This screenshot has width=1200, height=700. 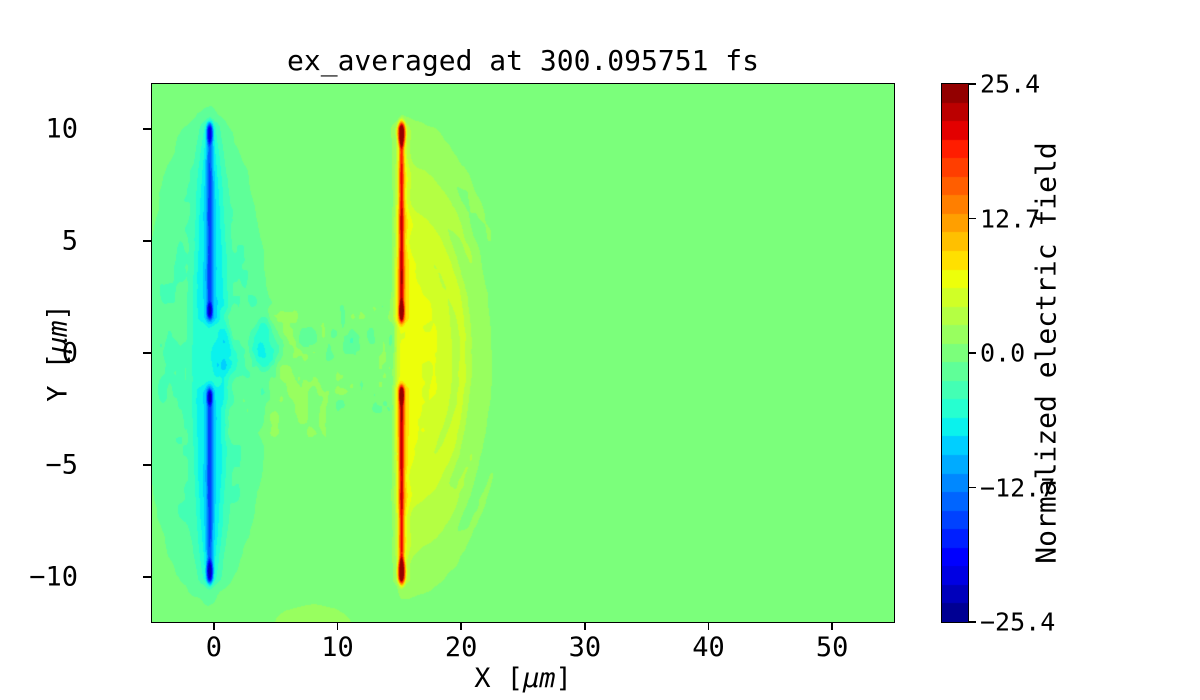 What do you see at coordinates (69, 241) in the screenshot?
I see `y-tick-label-text: 5` at bounding box center [69, 241].